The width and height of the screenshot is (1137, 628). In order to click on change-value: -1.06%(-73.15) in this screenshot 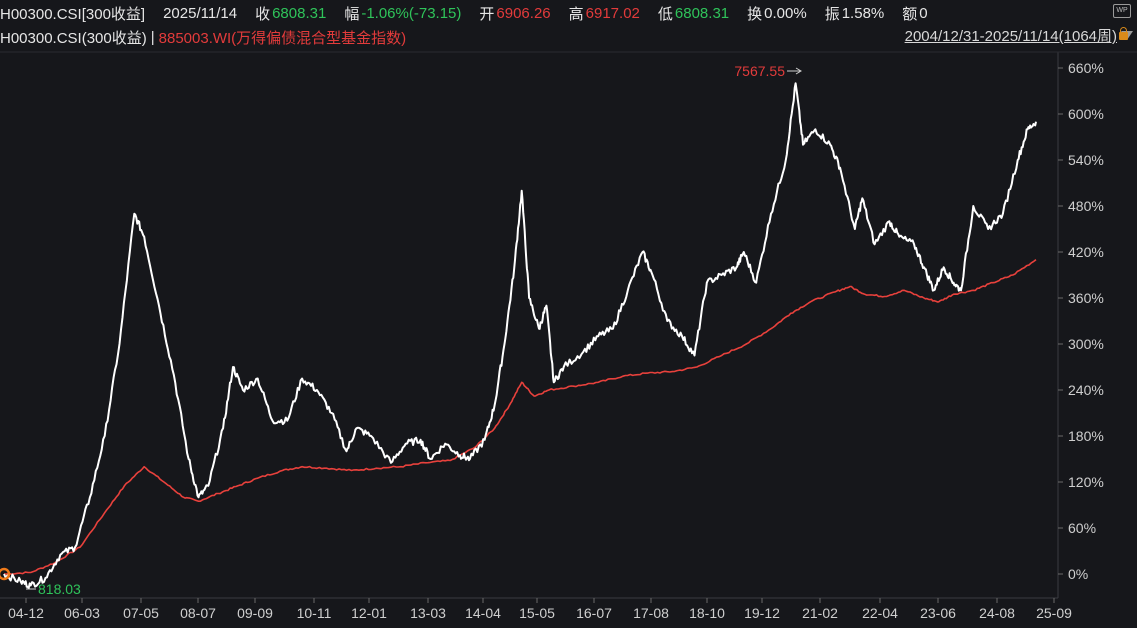, I will do `click(411, 13)`.